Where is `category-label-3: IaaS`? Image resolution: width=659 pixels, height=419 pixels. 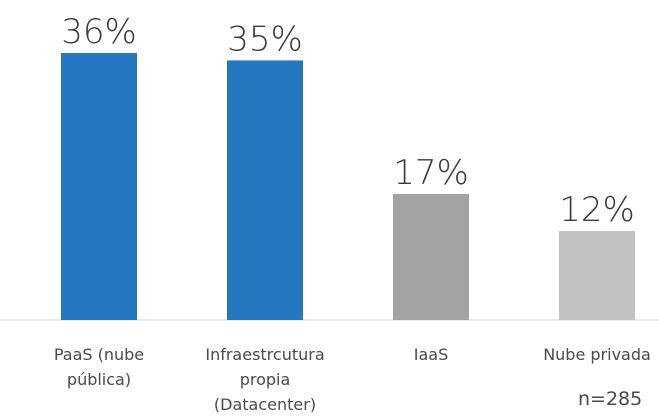
category-label-3: IaaS is located at coordinates (431, 354).